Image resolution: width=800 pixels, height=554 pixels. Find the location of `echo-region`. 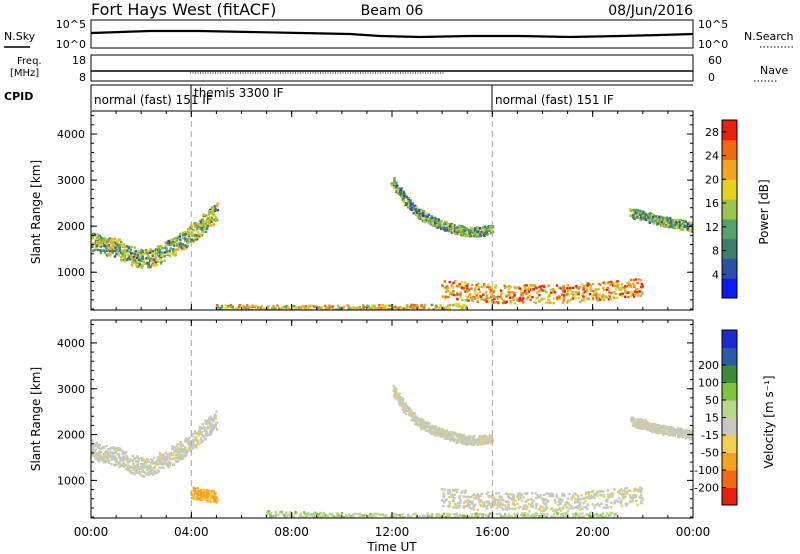

echo-region is located at coordinates (442, 207).